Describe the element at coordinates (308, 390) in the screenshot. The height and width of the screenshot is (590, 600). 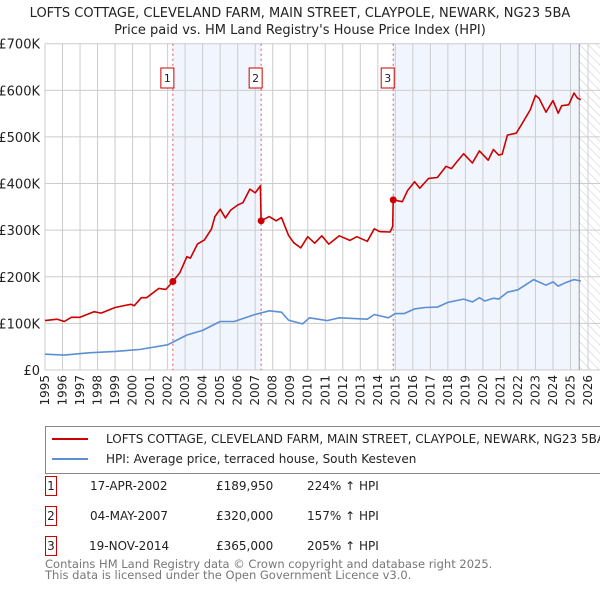
I see `x-tick-label: 2010` at that location.